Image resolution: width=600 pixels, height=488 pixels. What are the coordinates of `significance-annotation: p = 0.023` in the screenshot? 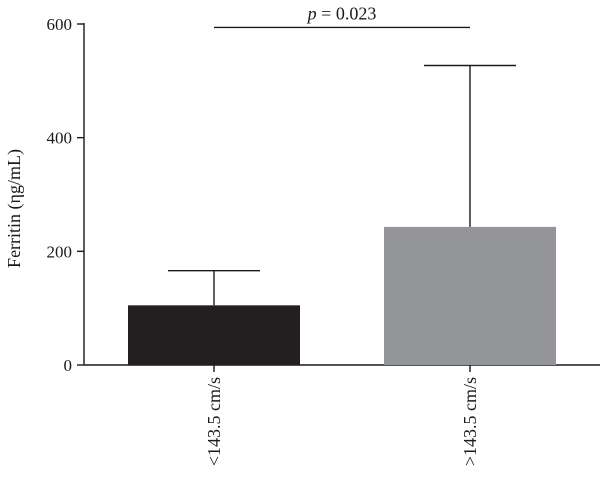 It's located at (342, 16).